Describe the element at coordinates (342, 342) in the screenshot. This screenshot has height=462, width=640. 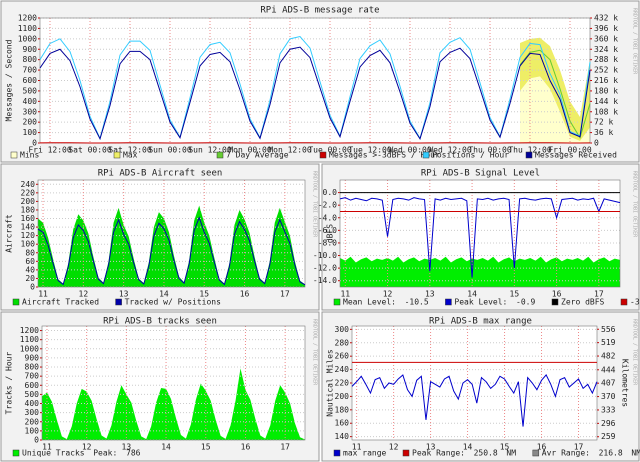
I see `y-tick-label: 280` at that location.